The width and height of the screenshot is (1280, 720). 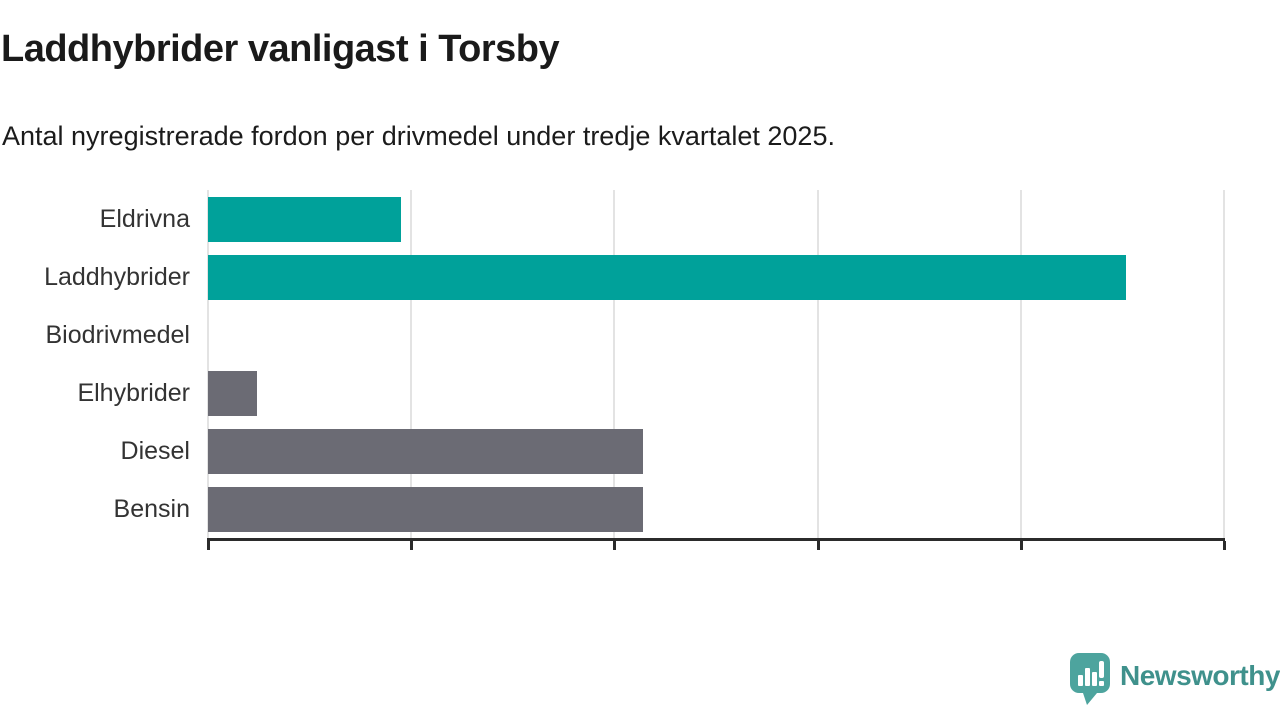 I want to click on category-label: Diesel, so click(x=155, y=451).